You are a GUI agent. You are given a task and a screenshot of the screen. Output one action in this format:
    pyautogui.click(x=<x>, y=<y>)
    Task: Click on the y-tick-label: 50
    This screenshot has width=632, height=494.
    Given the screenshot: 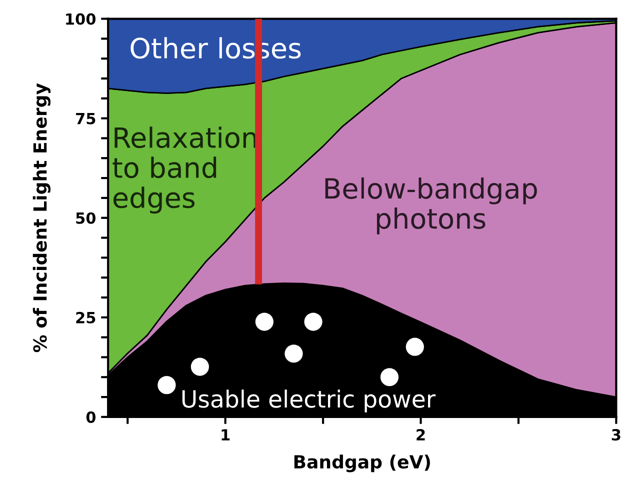 What is the action you would take?
    pyautogui.click(x=86, y=218)
    